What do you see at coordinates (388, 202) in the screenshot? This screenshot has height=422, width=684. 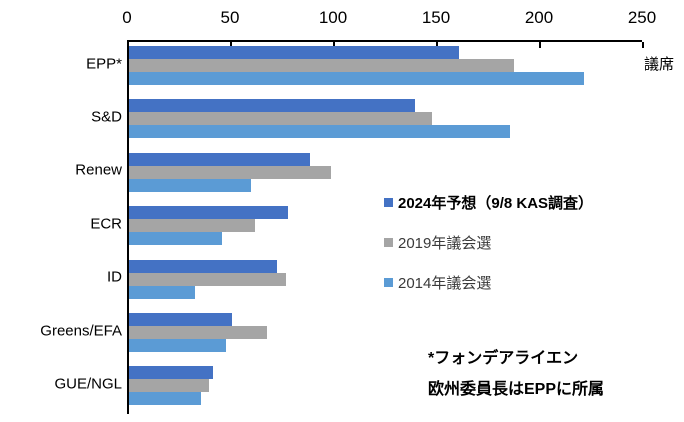 I see `legend-swatch-2024` at bounding box center [388, 202].